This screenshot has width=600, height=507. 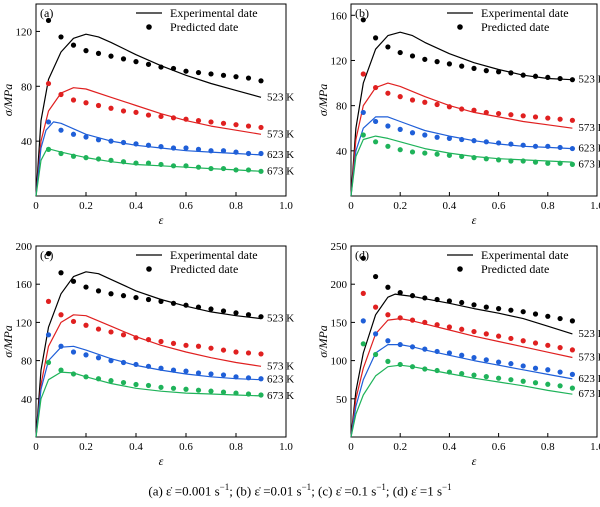 What do you see at coordinates (306, 487) in the screenshot?
I see `caption-exp-b: −1` at bounding box center [306, 487].